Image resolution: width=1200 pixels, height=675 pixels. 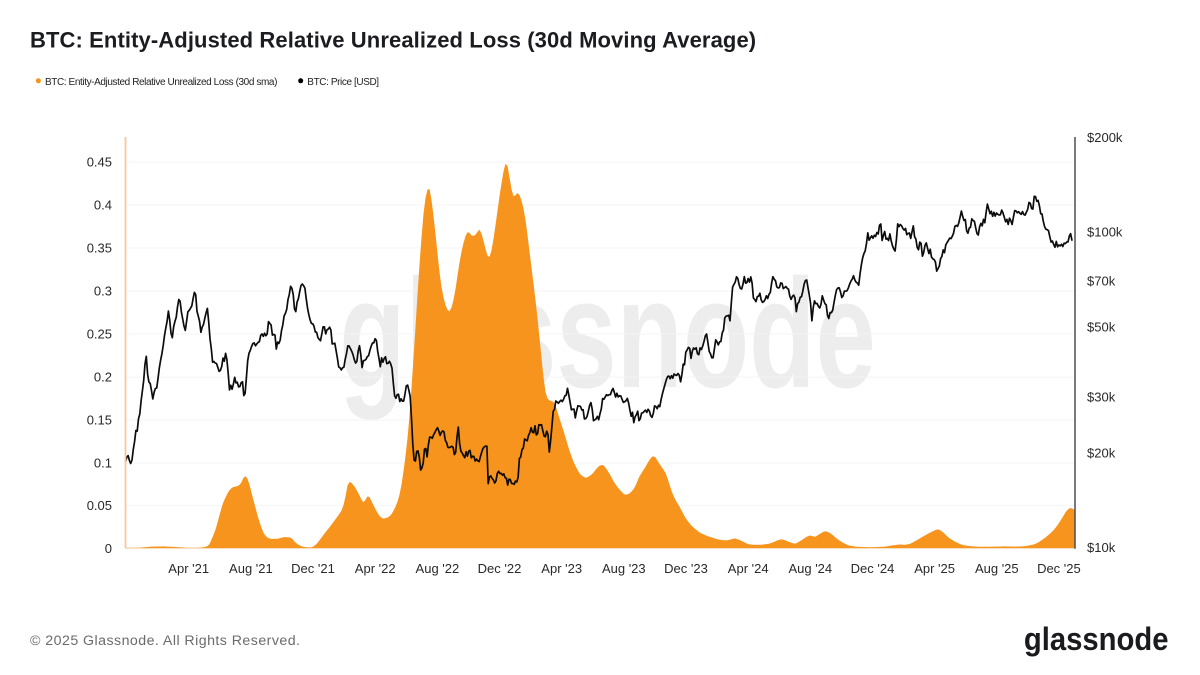 I want to click on svg-text: $20k, so click(x=1101, y=452).